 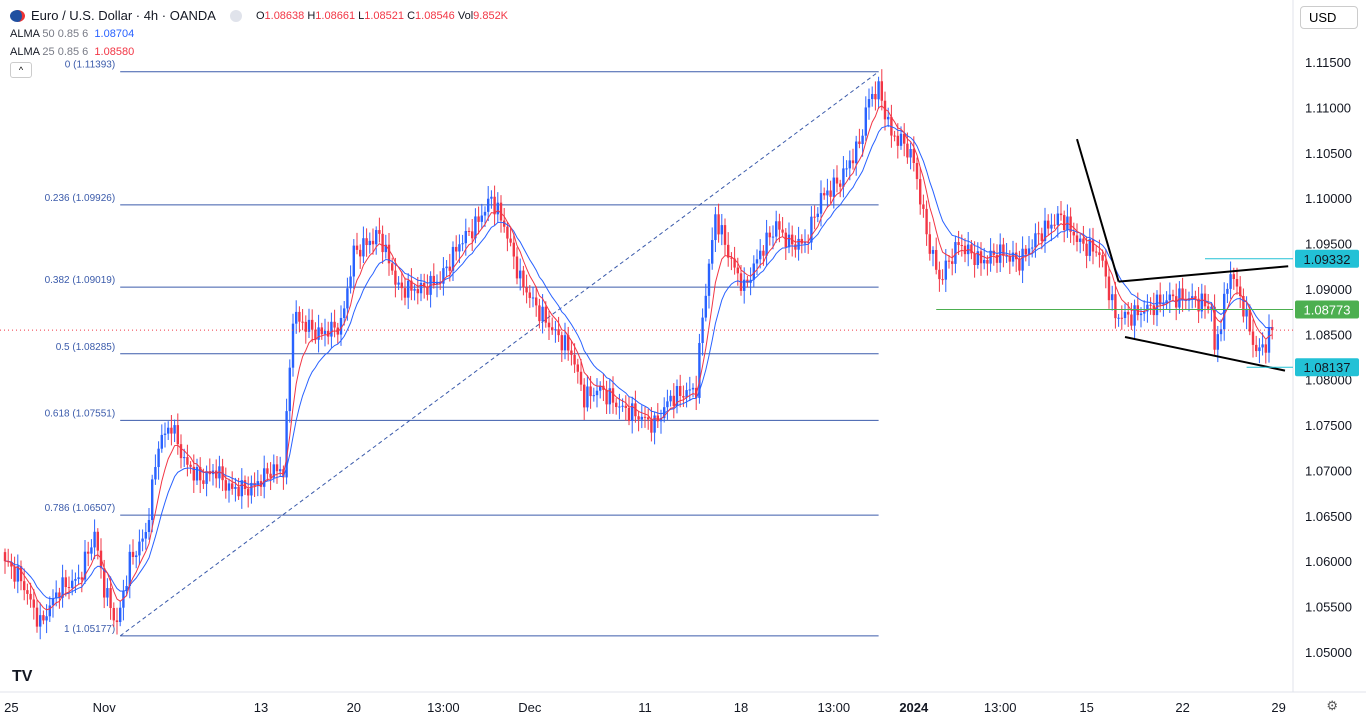 I want to click on indicator-alma-25: ALMA 25 0.85 6 1.08580, so click(x=72, y=52).